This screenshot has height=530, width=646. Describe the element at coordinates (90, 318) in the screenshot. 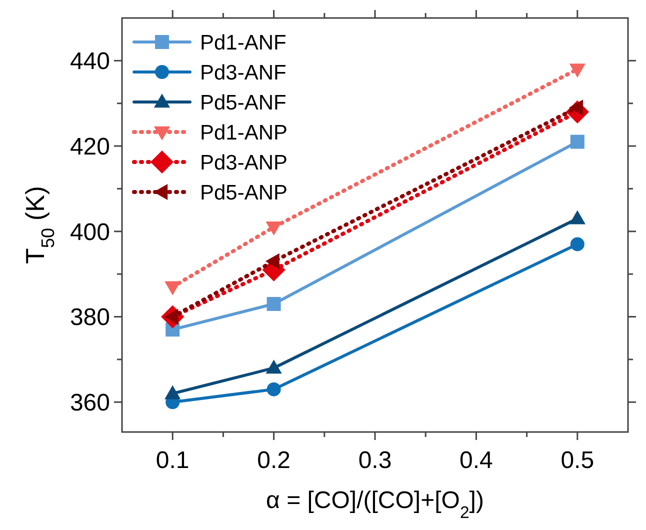

I see `y-tick-label: 380` at that location.